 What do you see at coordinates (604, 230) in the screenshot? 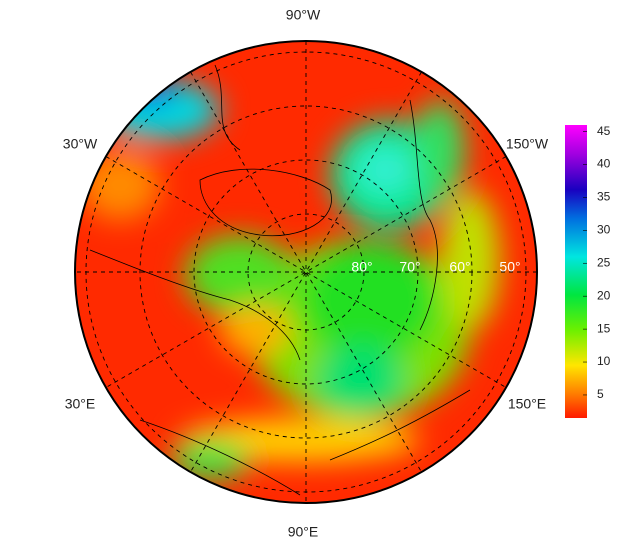
I see `colorbar-tick-label: 30` at bounding box center [604, 230].